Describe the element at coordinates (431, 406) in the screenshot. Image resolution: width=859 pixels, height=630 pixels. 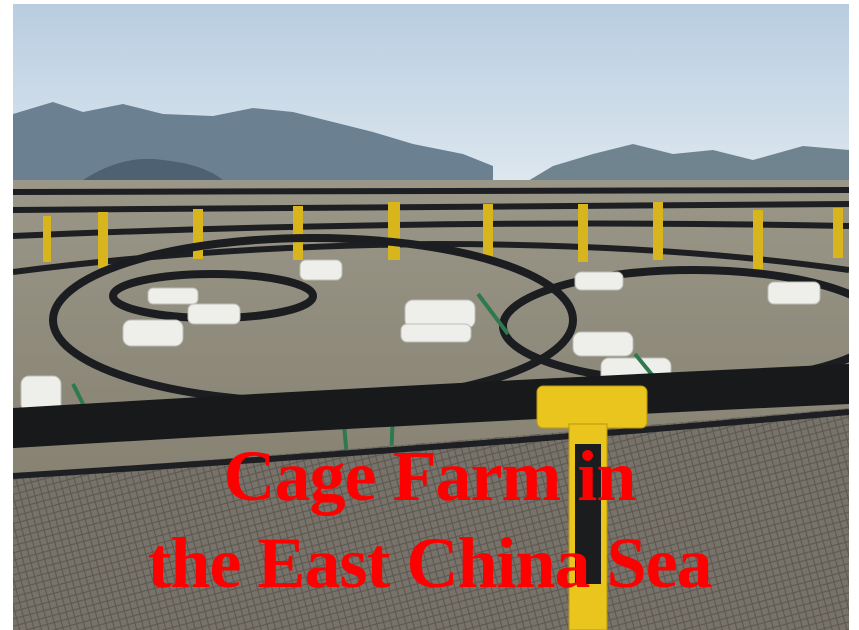
I see `foreground-pipe` at that location.